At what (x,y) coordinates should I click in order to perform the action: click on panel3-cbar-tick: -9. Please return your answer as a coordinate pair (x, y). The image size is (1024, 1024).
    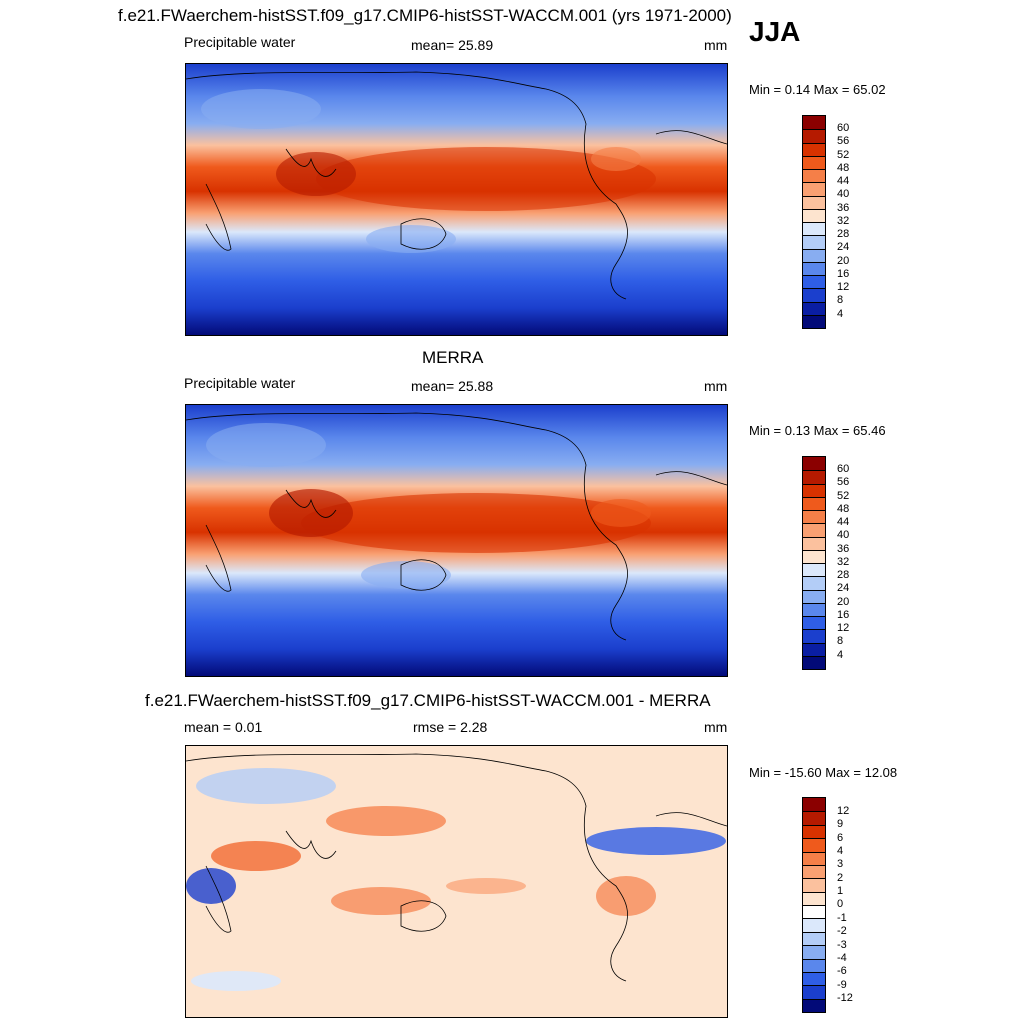
    Looking at the image, I should click on (842, 985).